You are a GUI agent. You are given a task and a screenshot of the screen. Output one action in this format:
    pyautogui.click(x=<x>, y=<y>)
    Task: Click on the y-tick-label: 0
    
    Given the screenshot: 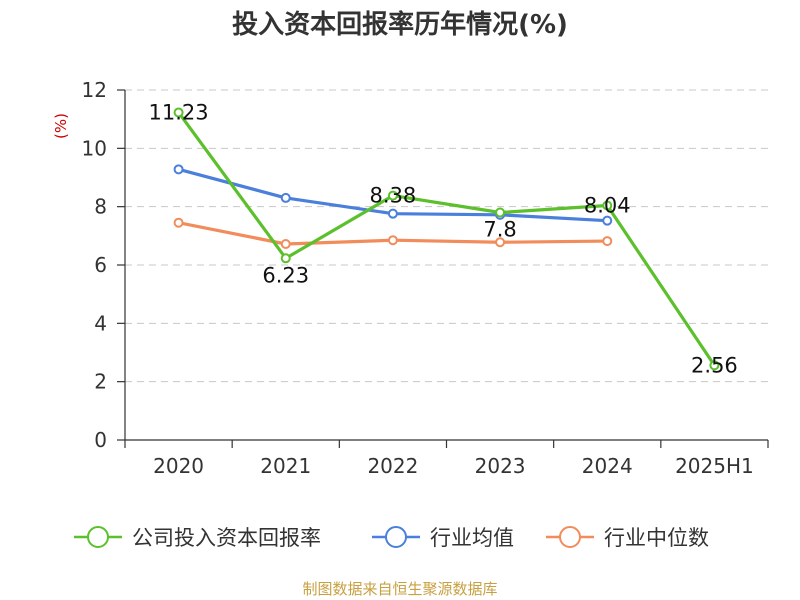 What is the action you would take?
    pyautogui.click(x=100, y=440)
    